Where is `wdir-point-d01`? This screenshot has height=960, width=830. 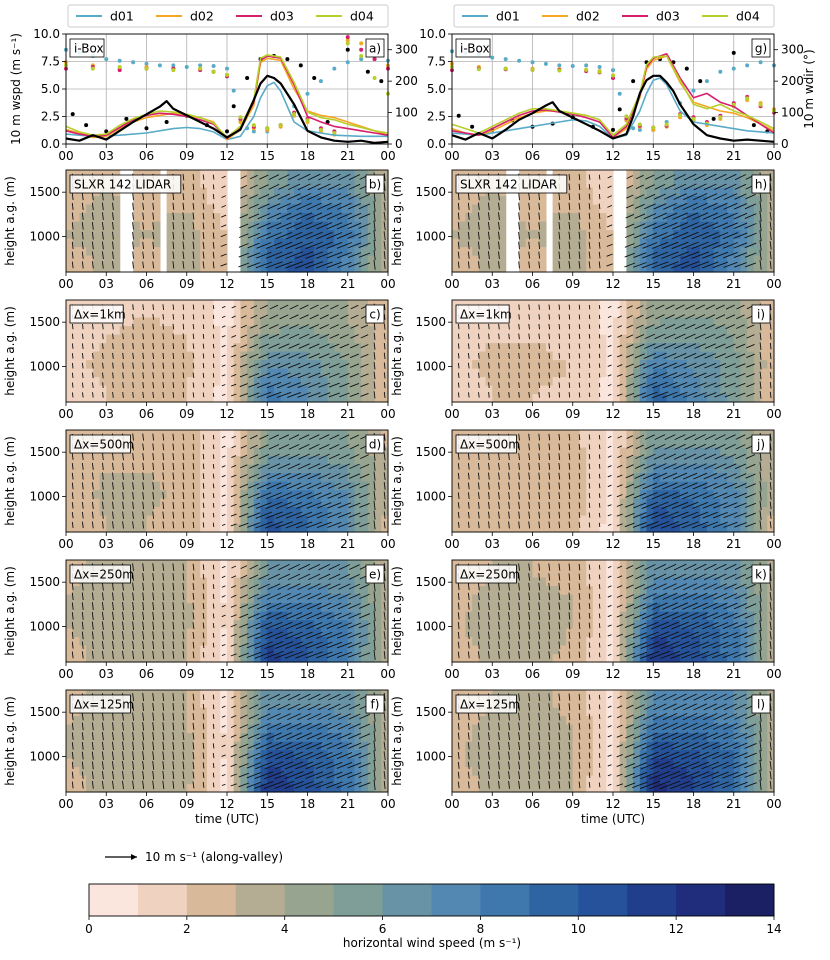
wdir-point-d01 is located at coordinates (545, 63).